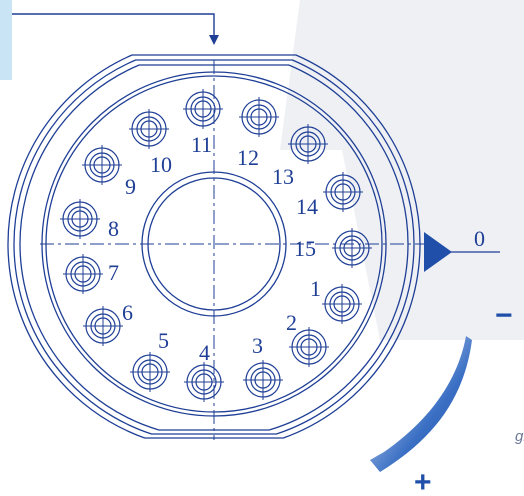 The height and width of the screenshot is (496, 524). I want to click on station-6: 6, so click(108, 323).